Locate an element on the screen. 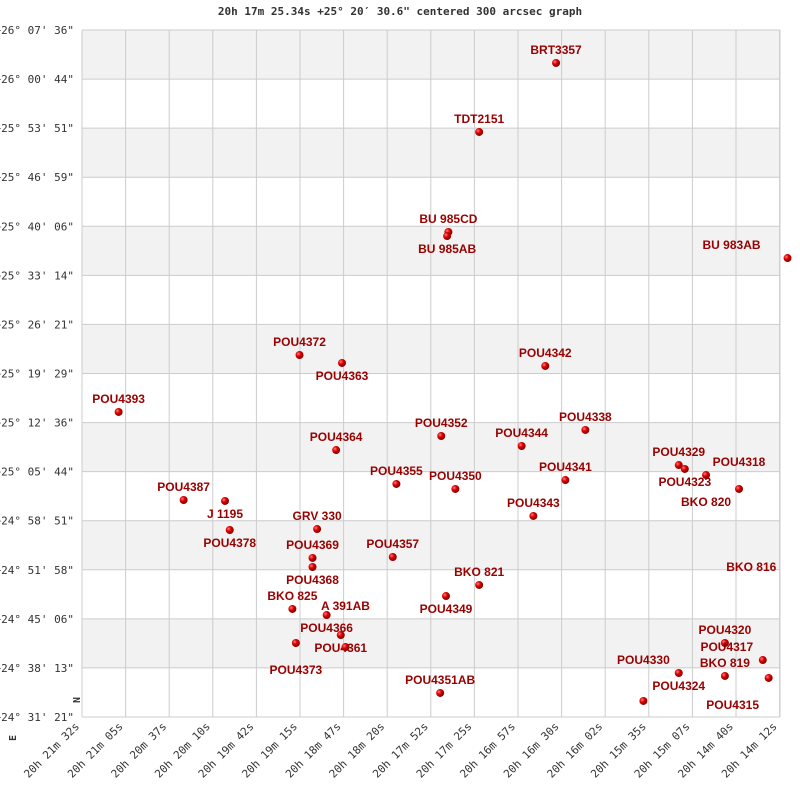  star-label: POU4378 is located at coordinates (229, 543).